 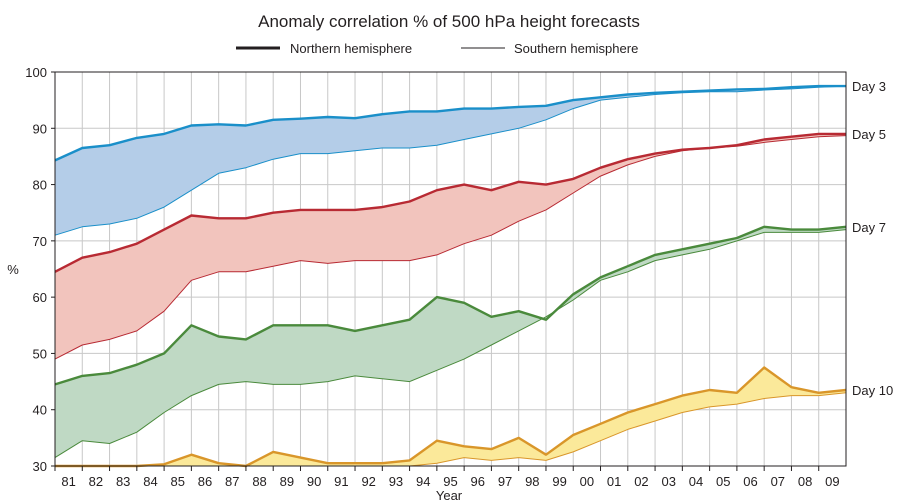 What do you see at coordinates (869, 86) in the screenshot?
I see `series-label-day-3: Day 3` at bounding box center [869, 86].